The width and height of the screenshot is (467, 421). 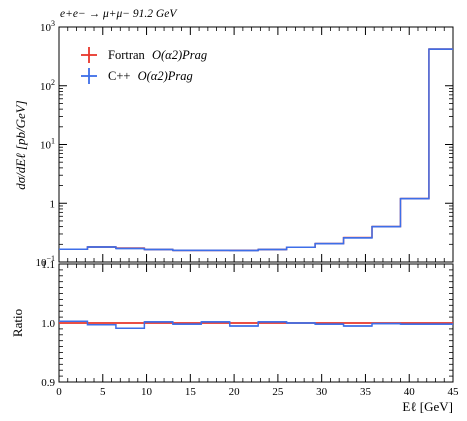 I want to click on main-y-tick-label: 1, so click(x=53, y=204).